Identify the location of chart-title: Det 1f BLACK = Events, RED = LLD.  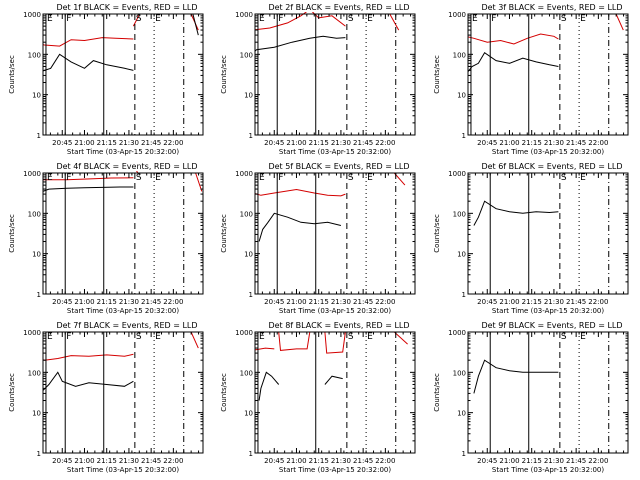
(126, 7).